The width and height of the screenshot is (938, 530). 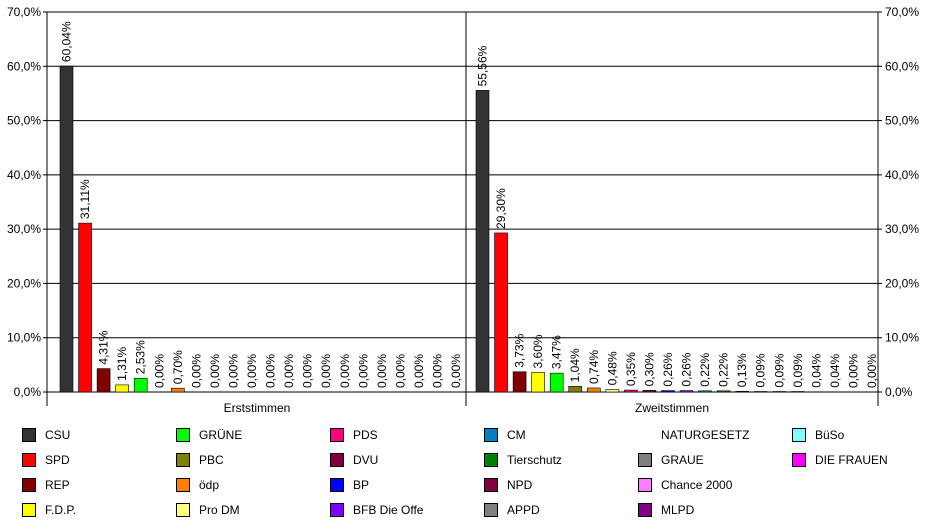 I want to click on y-tick-label-right: 20,0%, so click(x=902, y=283).